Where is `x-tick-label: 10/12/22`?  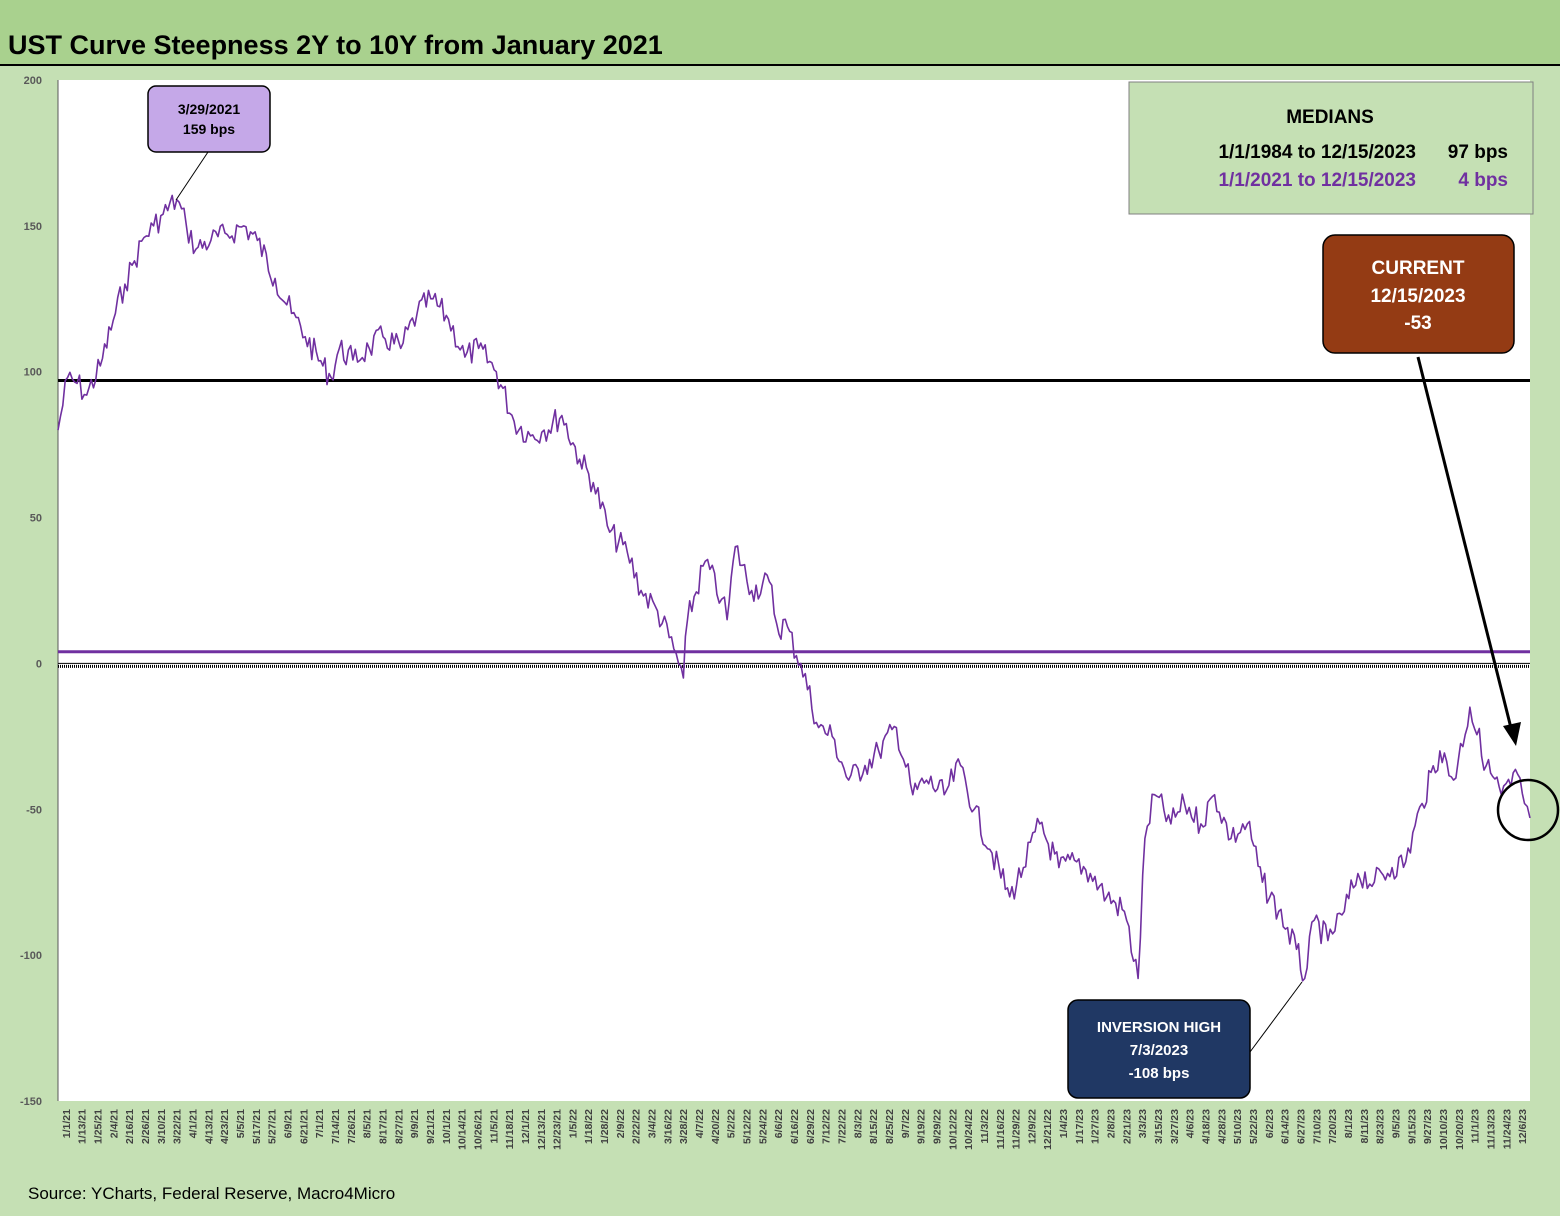
x-tick-label: 10/12/22 is located at coordinates (953, 1129).